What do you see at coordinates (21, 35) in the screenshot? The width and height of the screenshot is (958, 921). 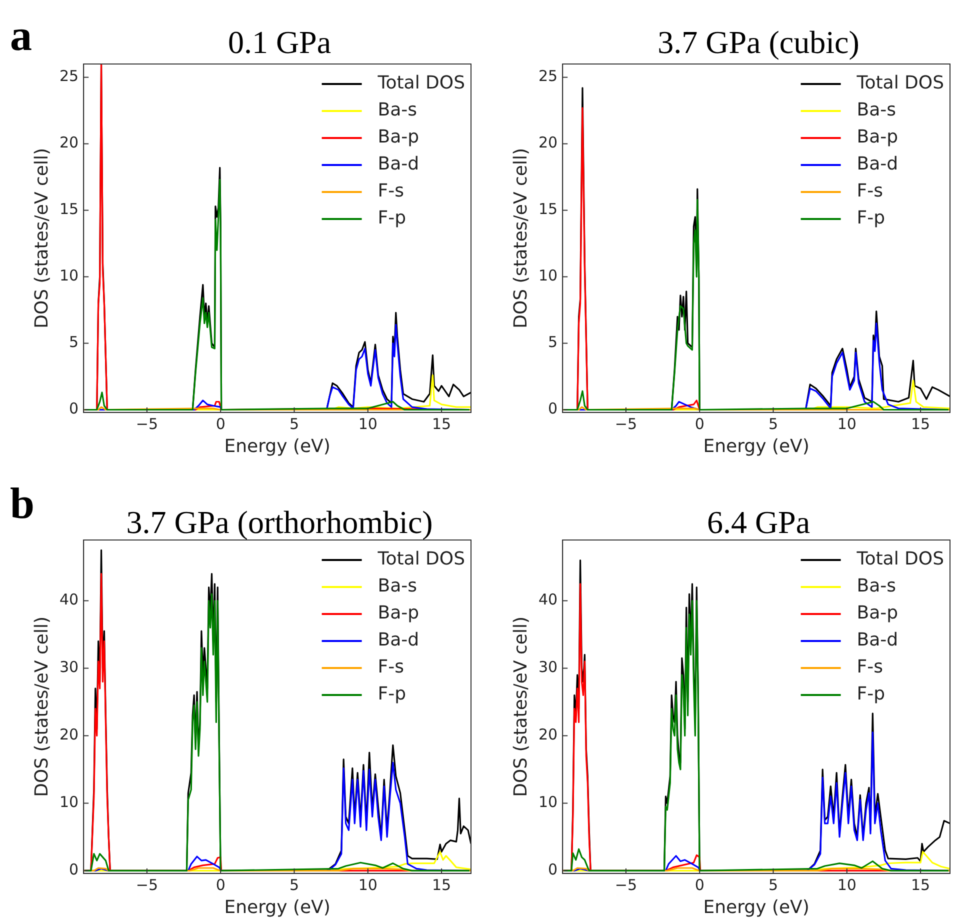 I see `text: a` at bounding box center [21, 35].